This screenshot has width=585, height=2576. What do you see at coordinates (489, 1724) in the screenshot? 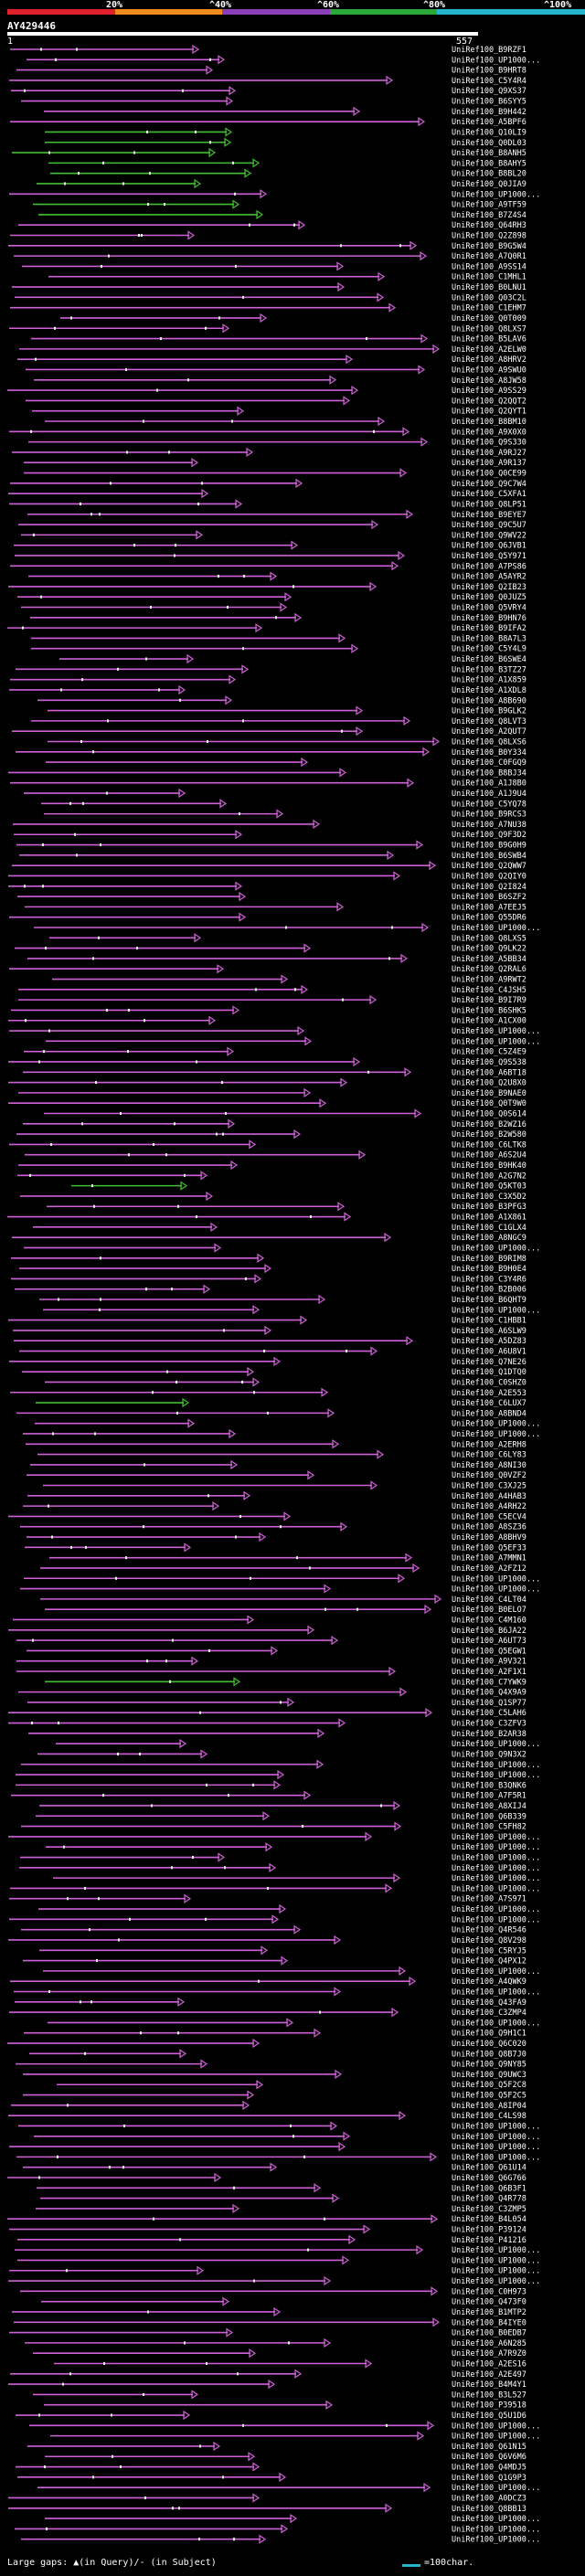
I see `hit-label: UniRef100_C3ZFV3` at bounding box center [489, 1724].